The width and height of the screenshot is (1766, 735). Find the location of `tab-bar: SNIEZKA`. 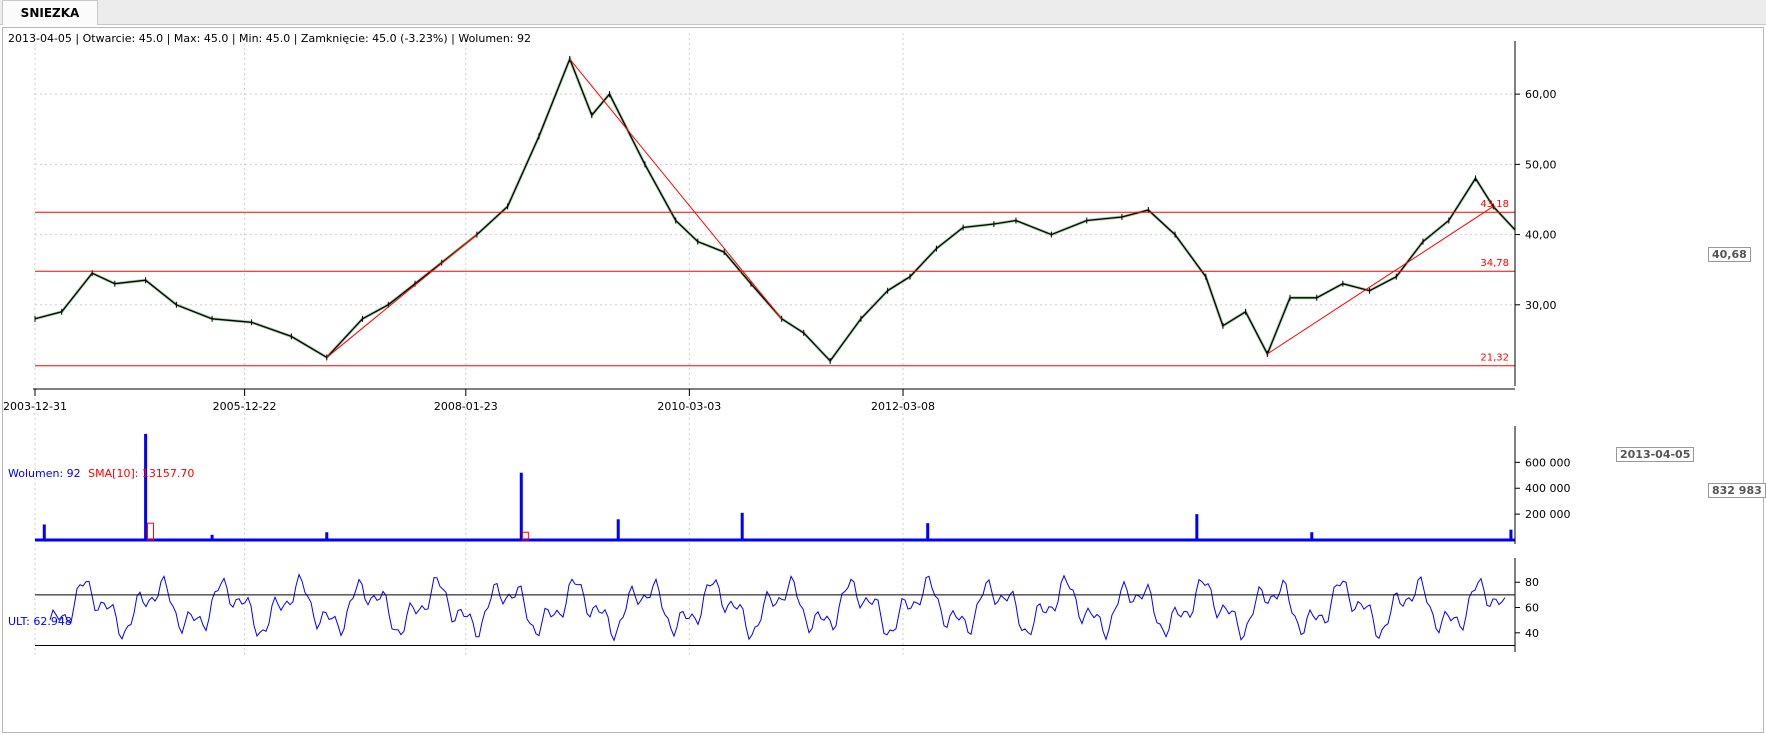

tab-bar: SNIEZKA is located at coordinates (883, 12).